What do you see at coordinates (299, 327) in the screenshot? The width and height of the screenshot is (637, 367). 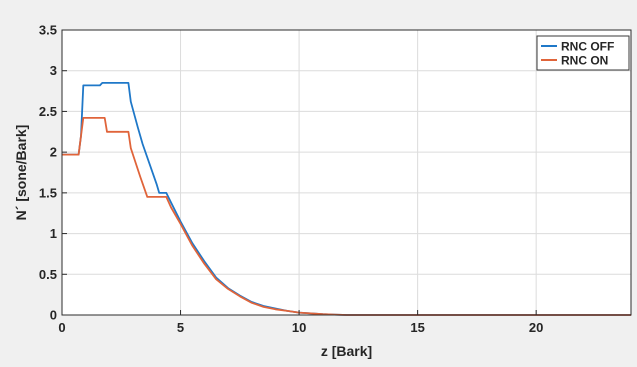 I see `x-tick-label: 10` at bounding box center [299, 327].